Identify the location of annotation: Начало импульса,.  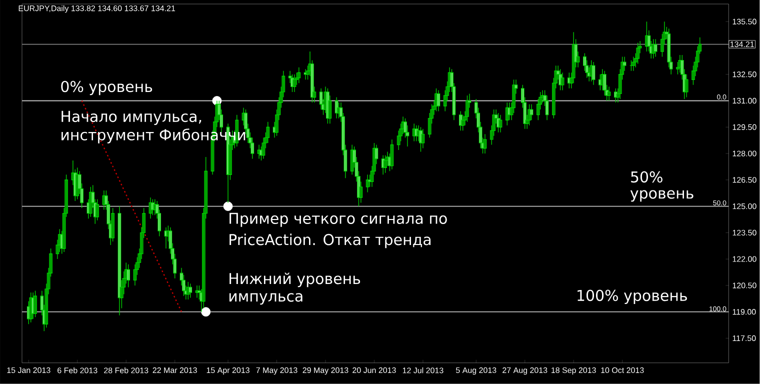
(132, 118).